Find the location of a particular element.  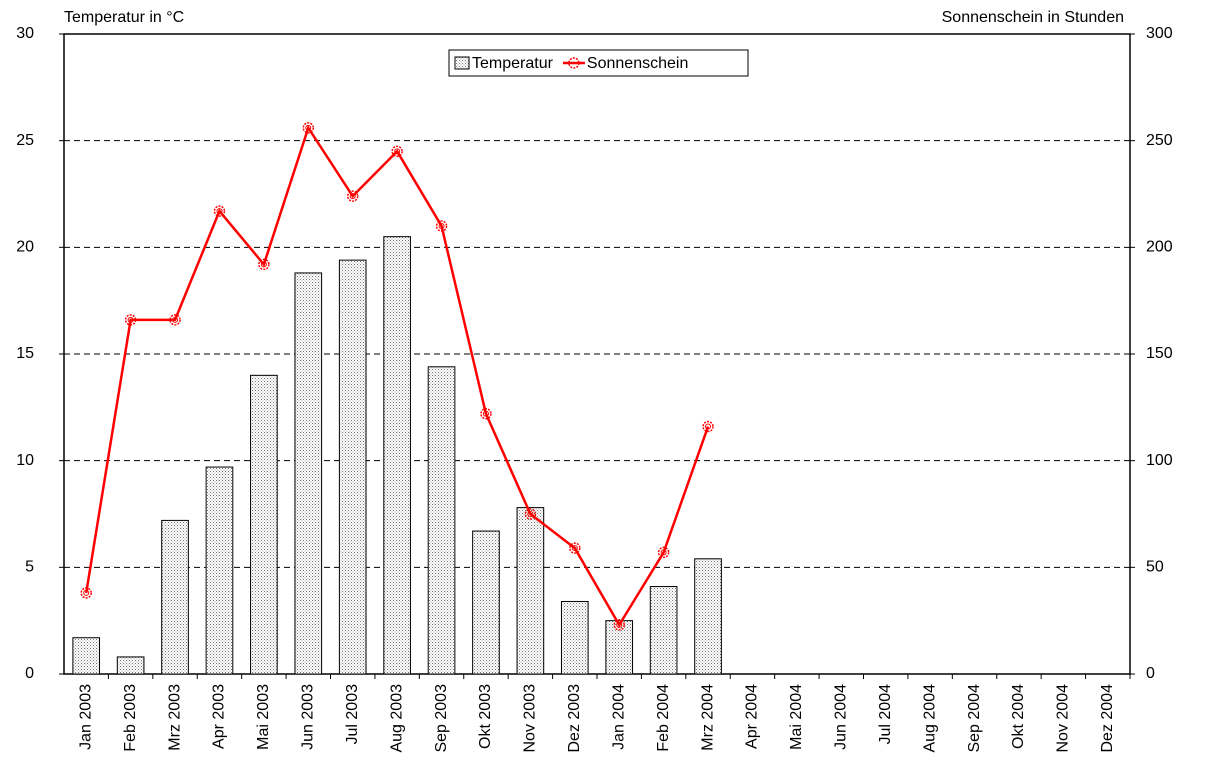

x-tick-label: Dez 2003 is located at coordinates (574, 718).